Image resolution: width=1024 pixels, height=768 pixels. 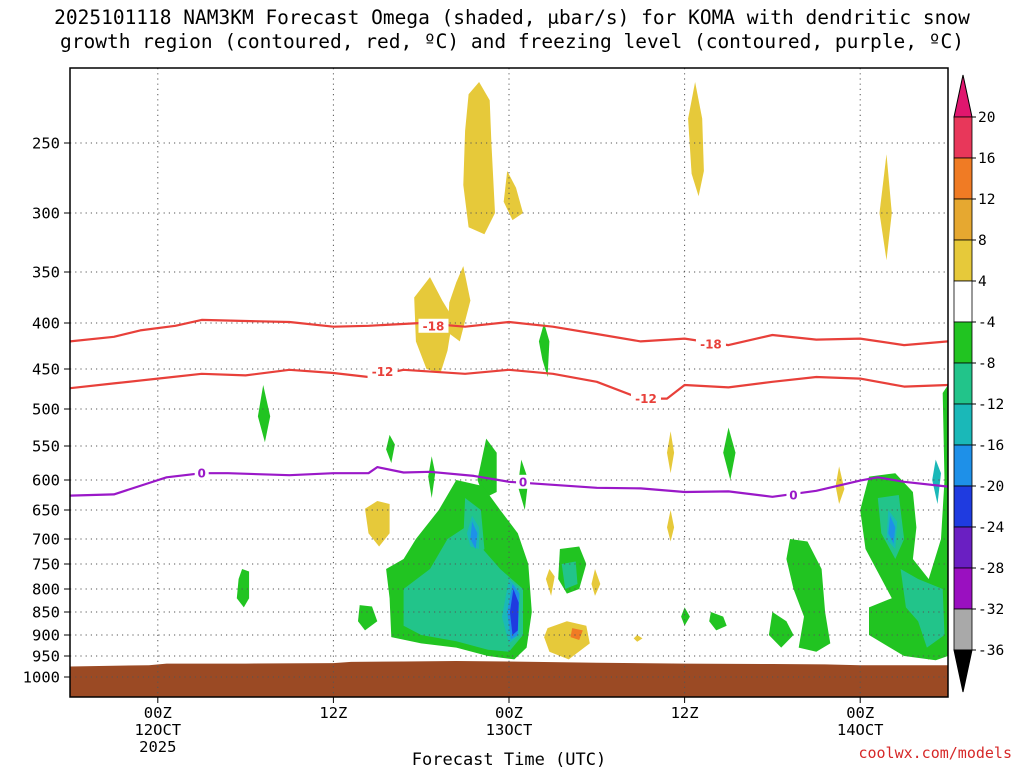 What do you see at coordinates (986, 364) in the screenshot?
I see `colorbar-label-6: -8` at bounding box center [986, 364].